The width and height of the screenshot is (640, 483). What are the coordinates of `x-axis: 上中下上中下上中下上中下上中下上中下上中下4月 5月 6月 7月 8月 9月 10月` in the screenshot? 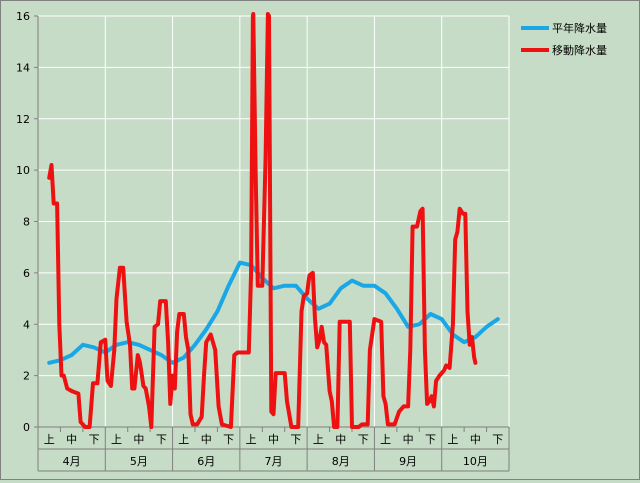 It's located at (273, 449).